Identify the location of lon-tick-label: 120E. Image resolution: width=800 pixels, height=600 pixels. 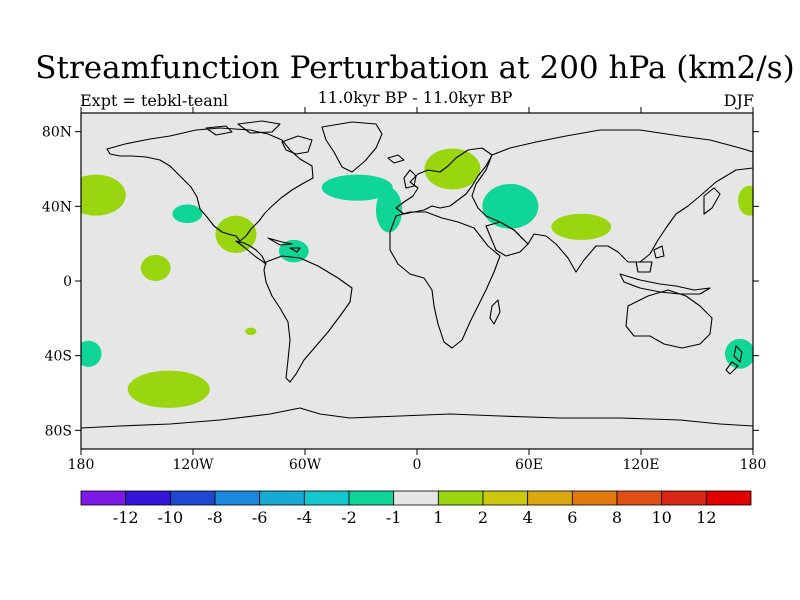
(641, 465).